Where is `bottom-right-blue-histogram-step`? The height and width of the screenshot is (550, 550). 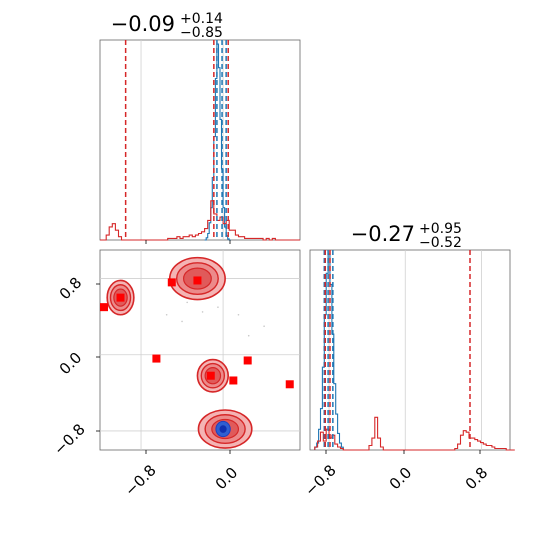
bottom-right-blue-histogram-step is located at coordinates (329, 351).